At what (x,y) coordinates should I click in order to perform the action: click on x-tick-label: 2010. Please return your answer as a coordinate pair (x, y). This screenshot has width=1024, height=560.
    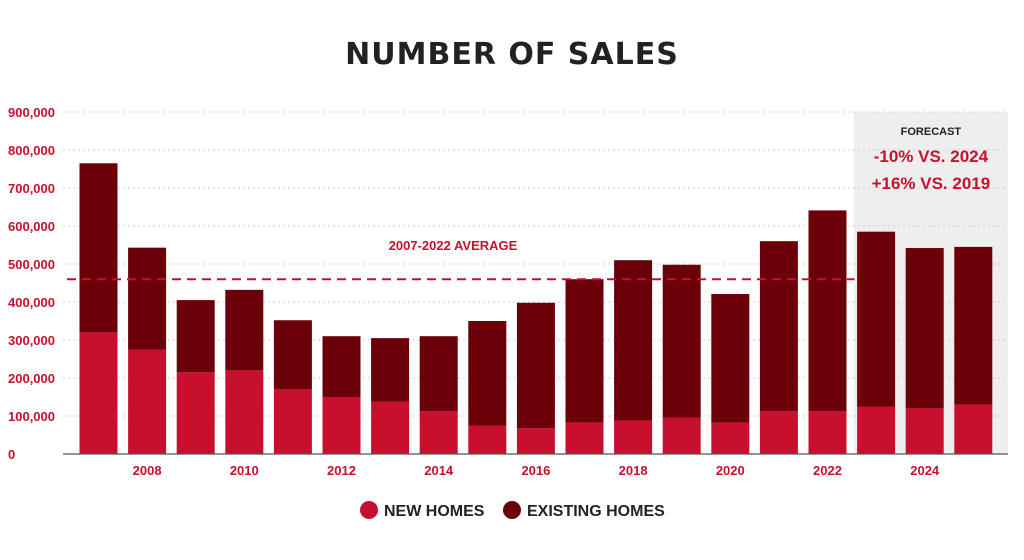
    Looking at the image, I should click on (244, 470).